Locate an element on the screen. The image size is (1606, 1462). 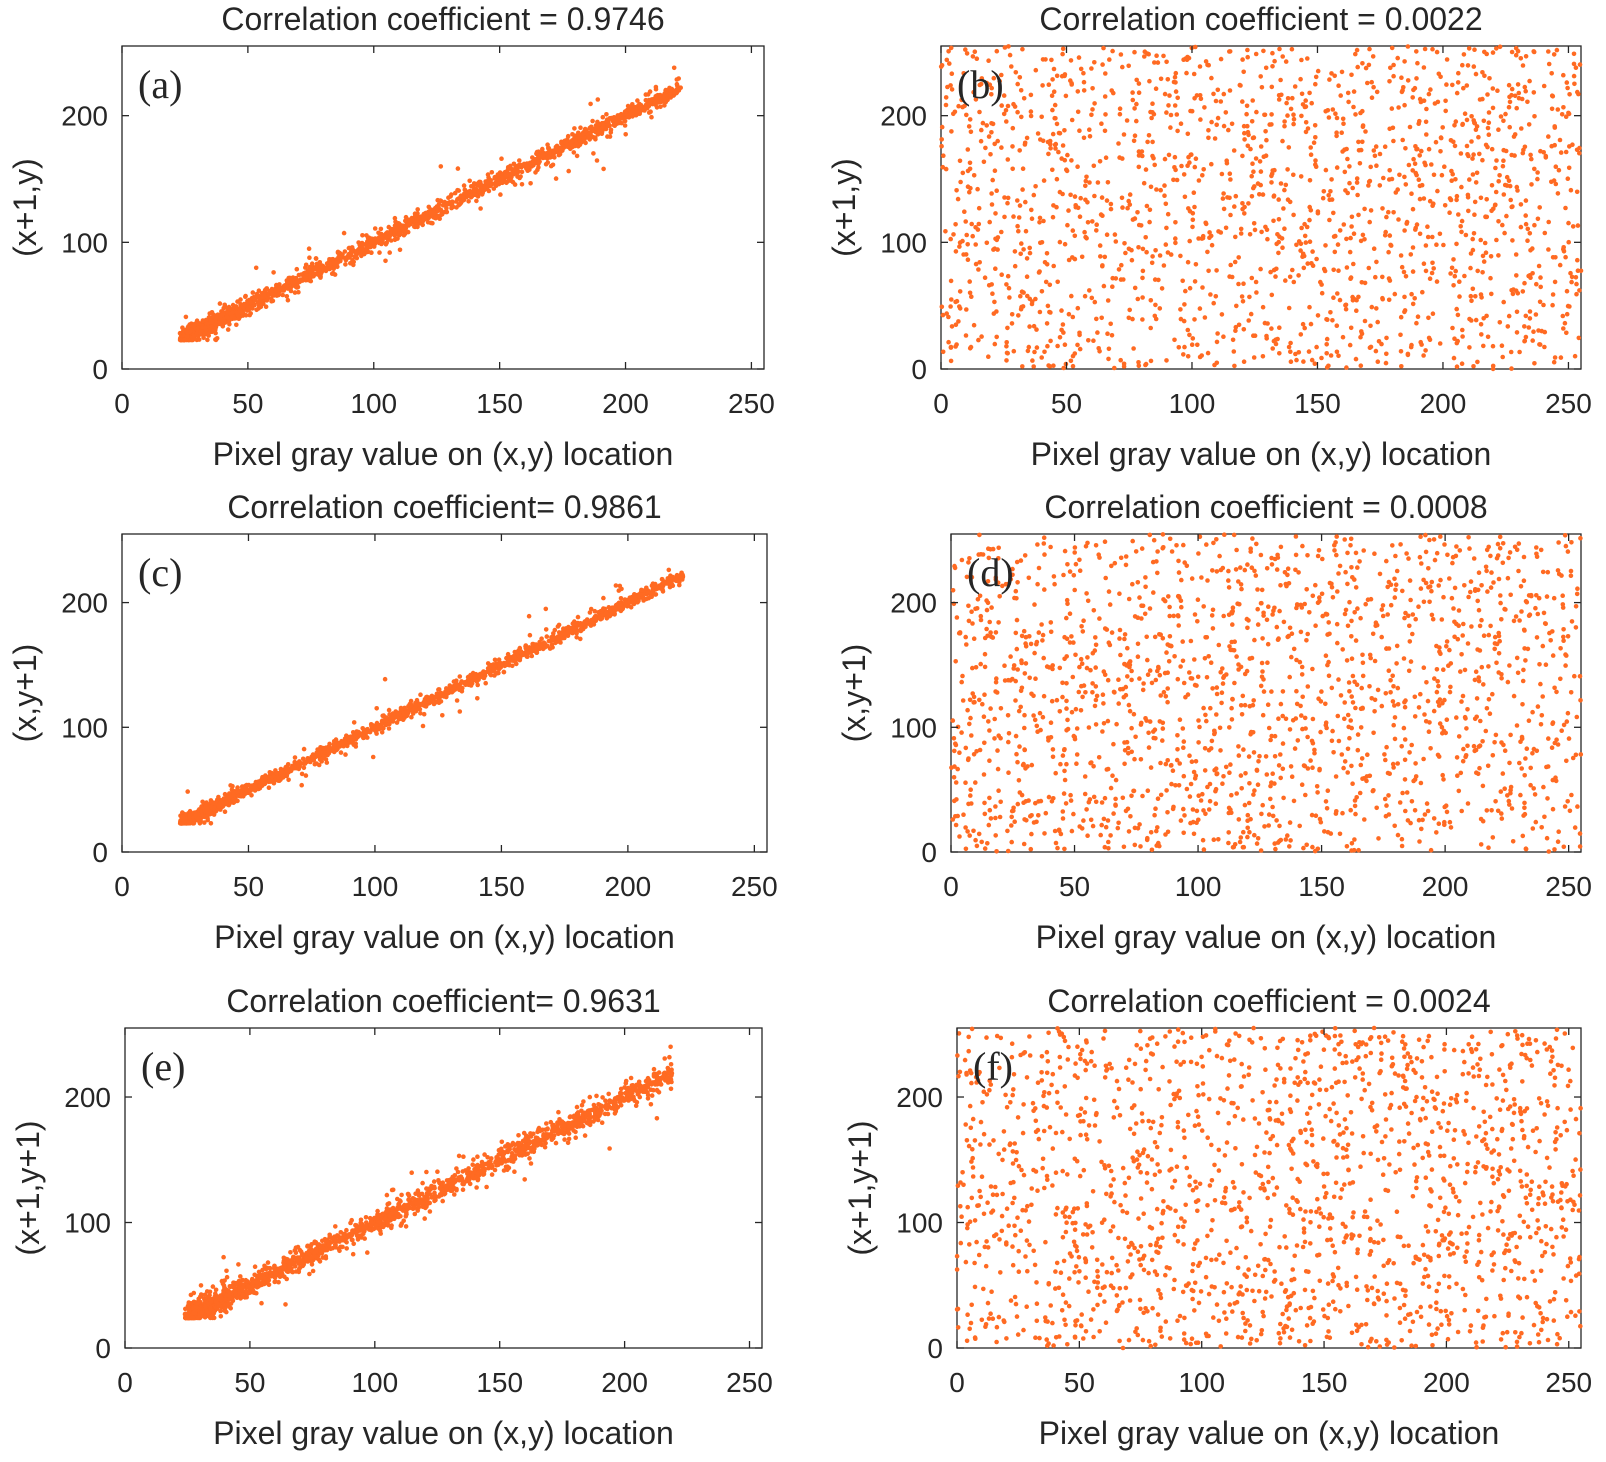
y-tick-label: 100 is located at coordinates (903, 242).